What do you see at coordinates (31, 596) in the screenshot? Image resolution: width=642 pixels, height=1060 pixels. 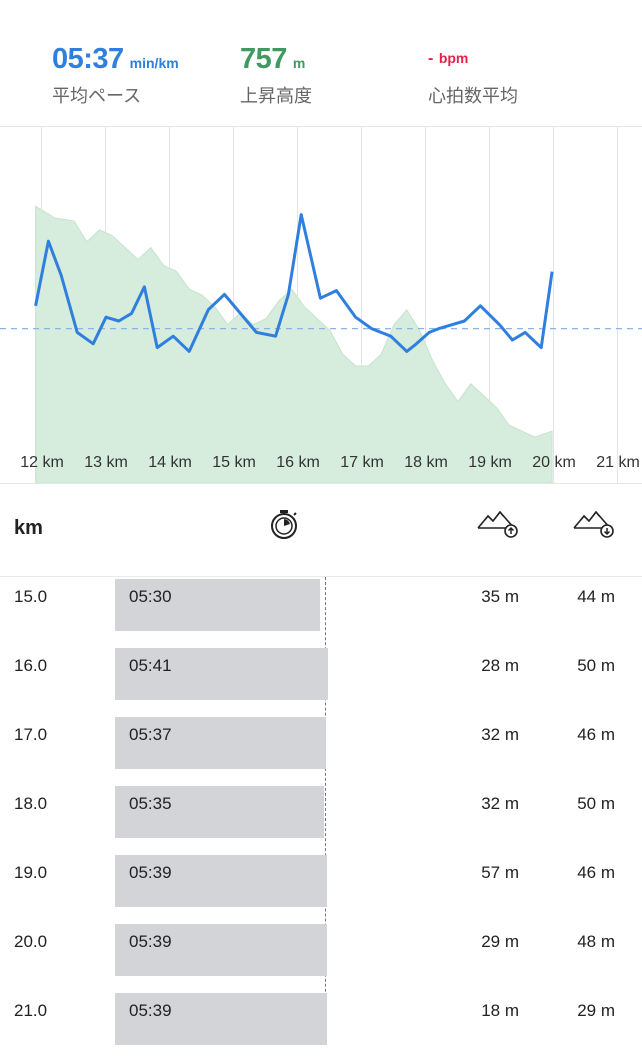 I see `row-km: 15.0` at bounding box center [31, 596].